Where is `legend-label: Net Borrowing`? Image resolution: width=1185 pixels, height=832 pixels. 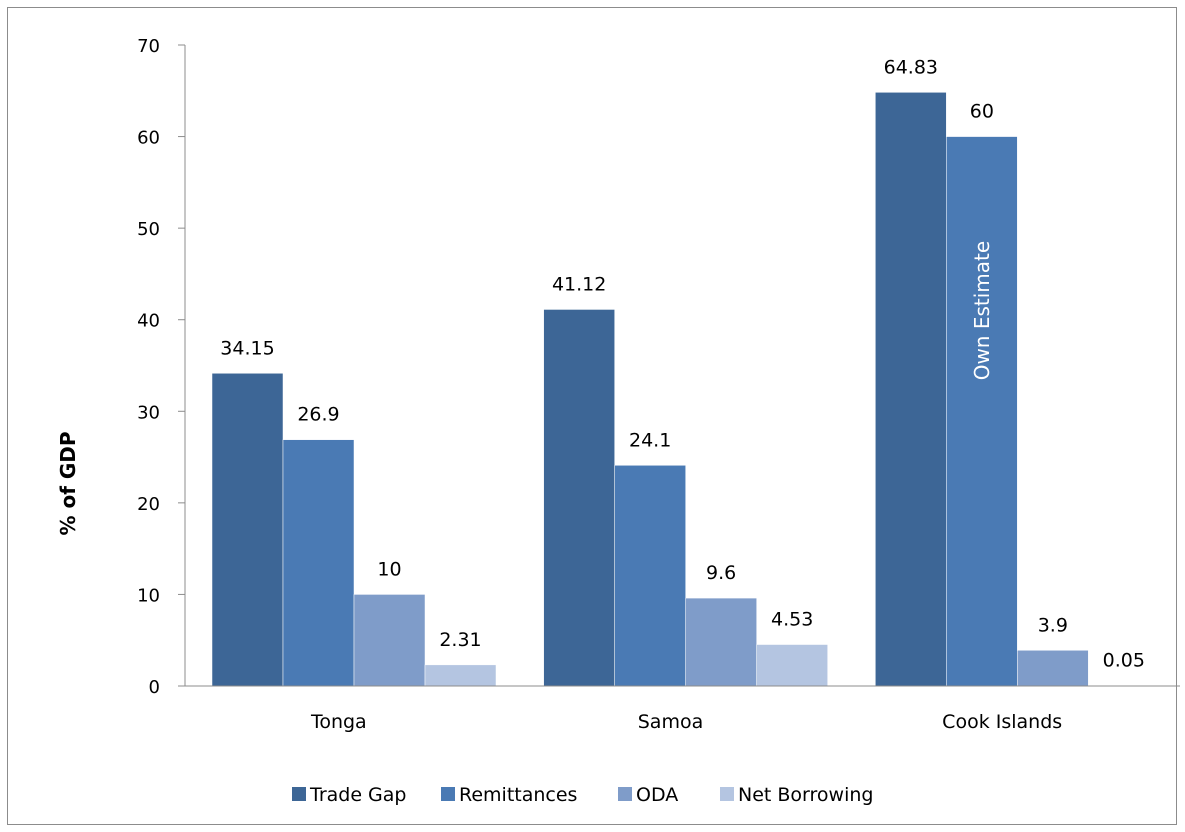 legend-label: Net Borrowing is located at coordinates (805, 795).